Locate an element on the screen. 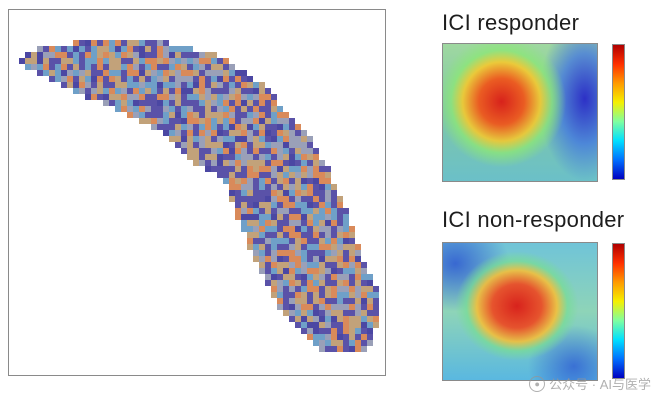  watermark: ● 公众号 · AI与医学 is located at coordinates (590, 383).